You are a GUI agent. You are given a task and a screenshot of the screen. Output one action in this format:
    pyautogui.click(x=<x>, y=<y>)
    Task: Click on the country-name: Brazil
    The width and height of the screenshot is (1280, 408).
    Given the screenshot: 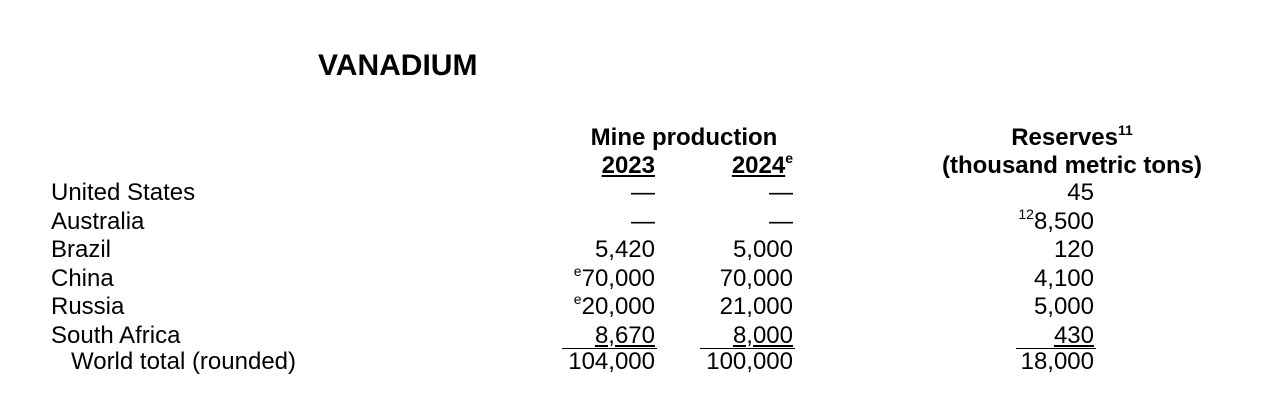 What is the action you would take?
    pyautogui.click(x=81, y=249)
    